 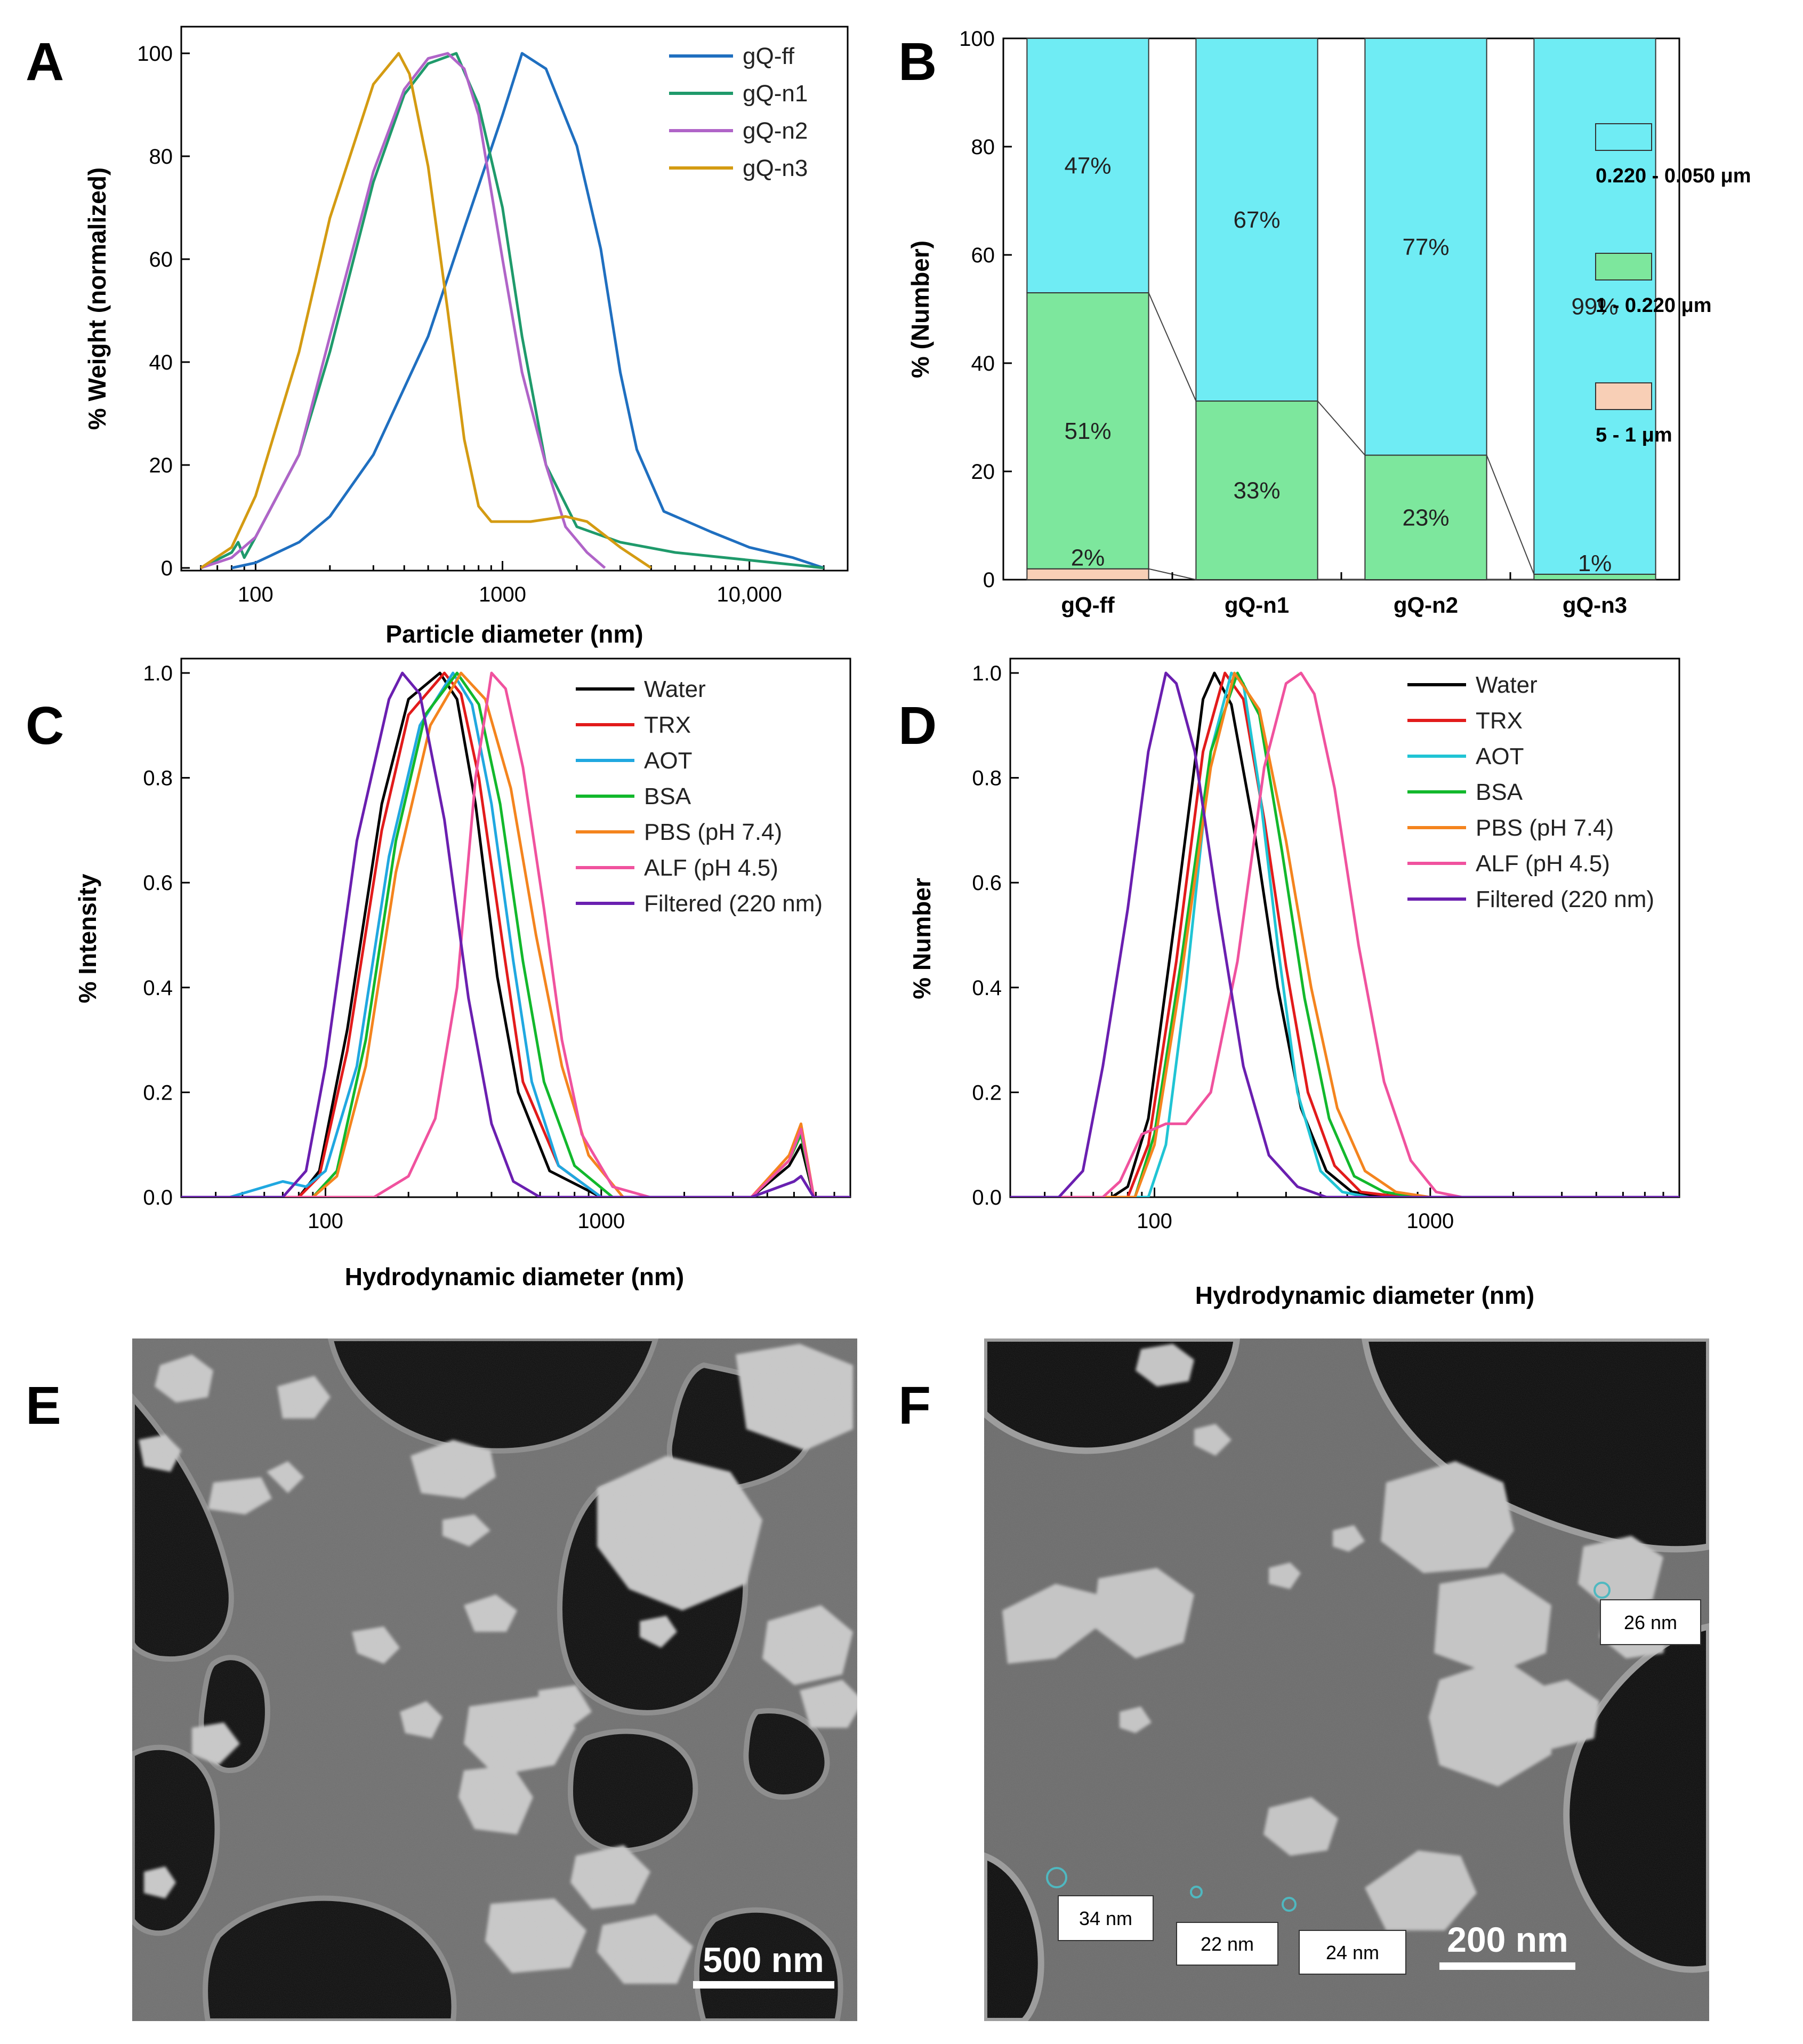 What do you see at coordinates (1623, 266) in the screenshot?
I see `legend-swatch-1-0-220-m` at bounding box center [1623, 266].